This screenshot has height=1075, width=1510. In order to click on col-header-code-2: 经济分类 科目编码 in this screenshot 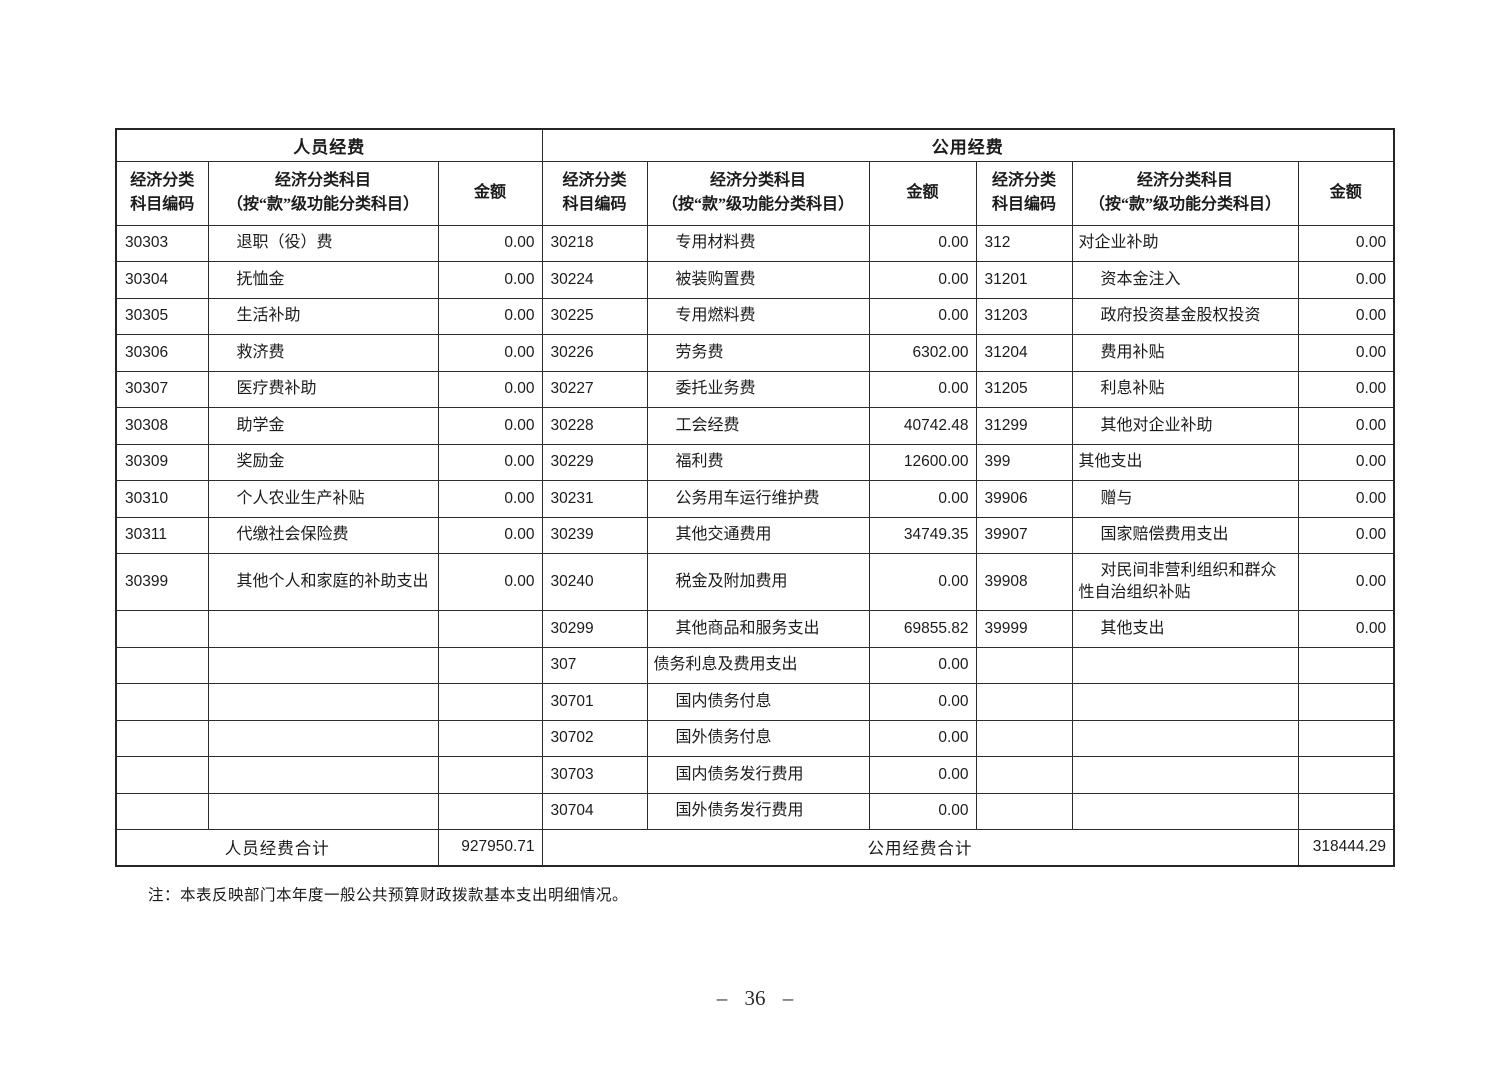, I will do `click(594, 193)`.